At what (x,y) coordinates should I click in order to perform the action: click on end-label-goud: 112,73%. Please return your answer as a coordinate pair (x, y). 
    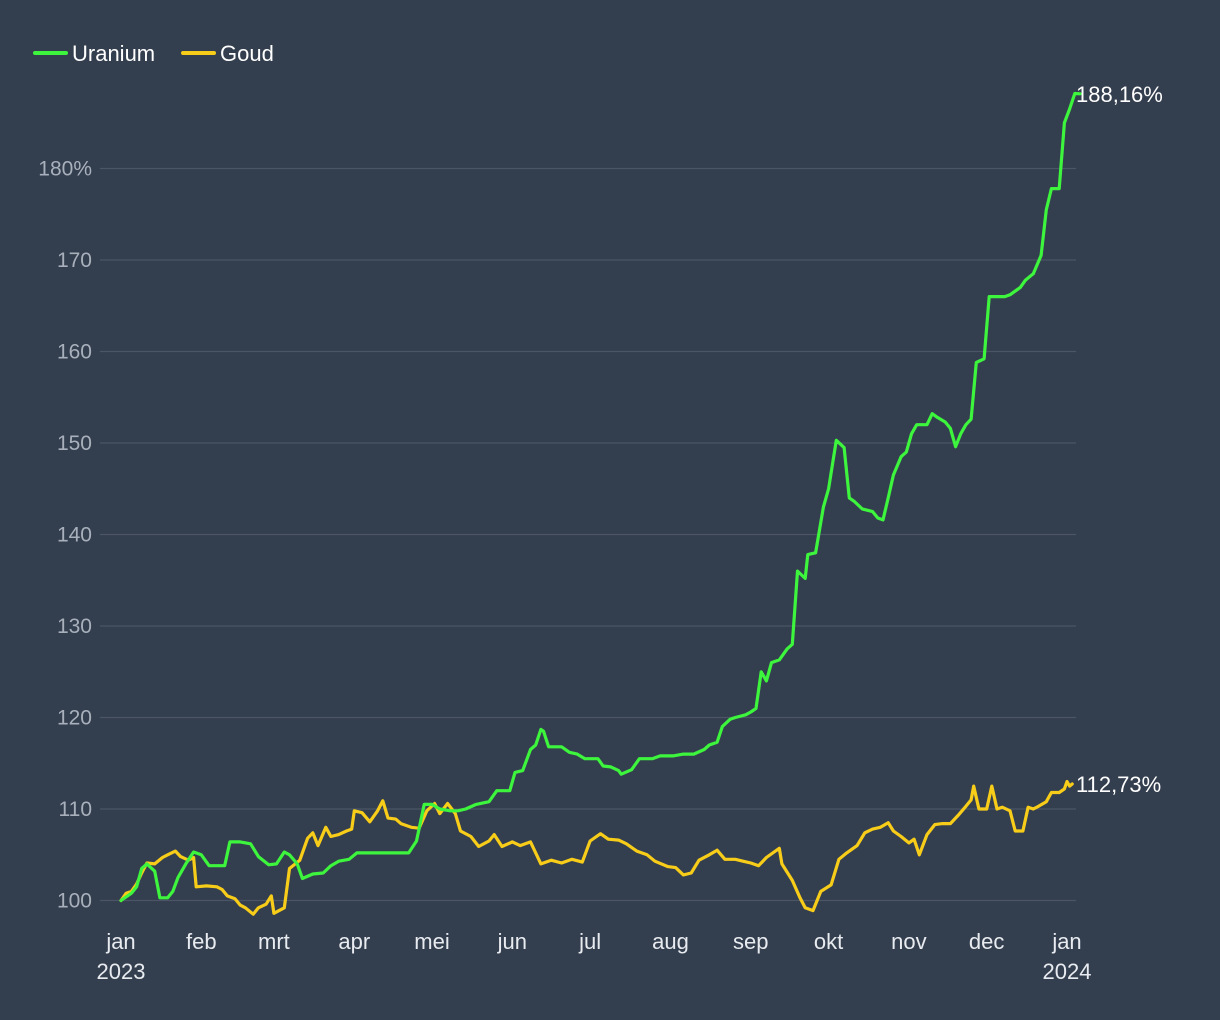
    Looking at the image, I should click on (1118, 784).